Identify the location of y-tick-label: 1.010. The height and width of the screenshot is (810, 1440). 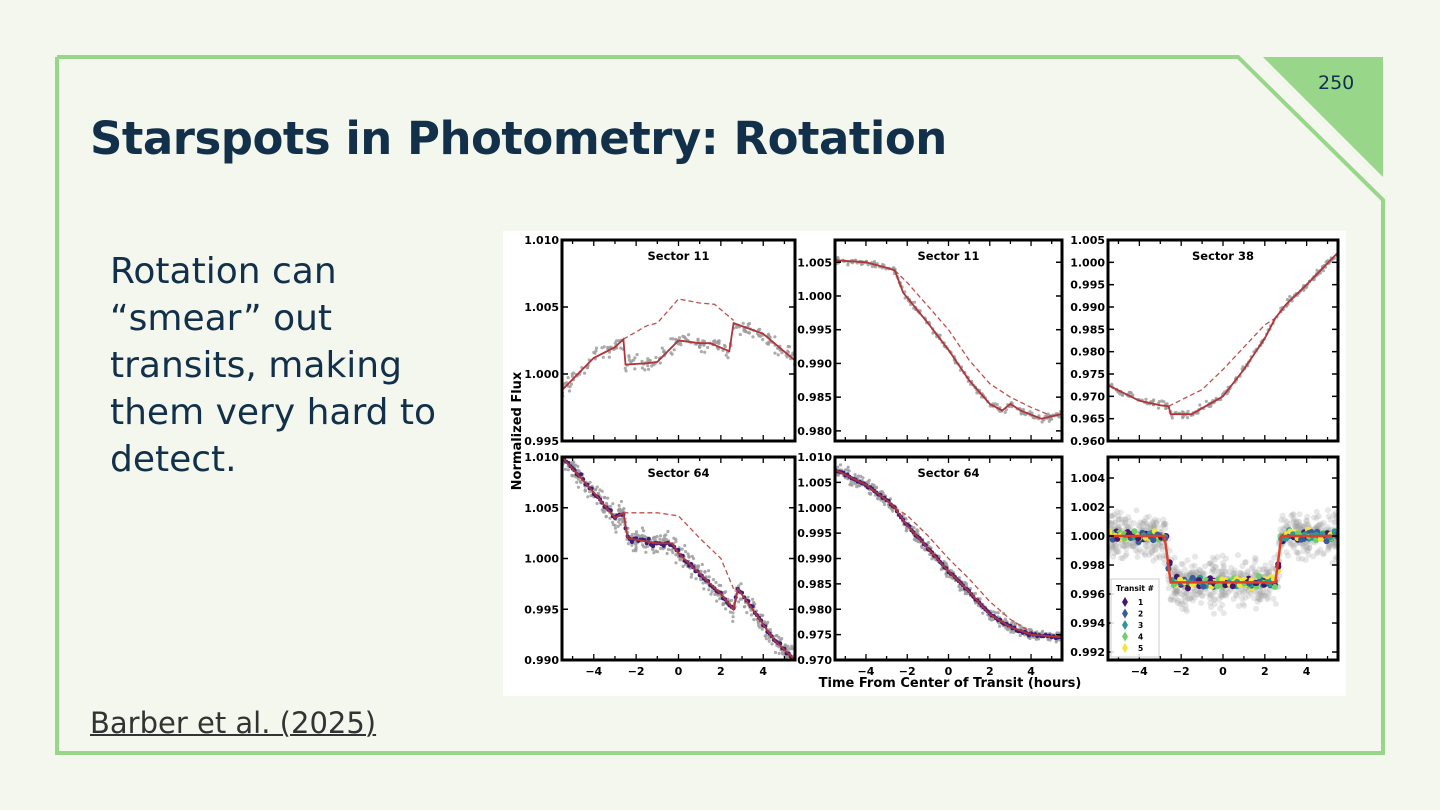
(814, 457).